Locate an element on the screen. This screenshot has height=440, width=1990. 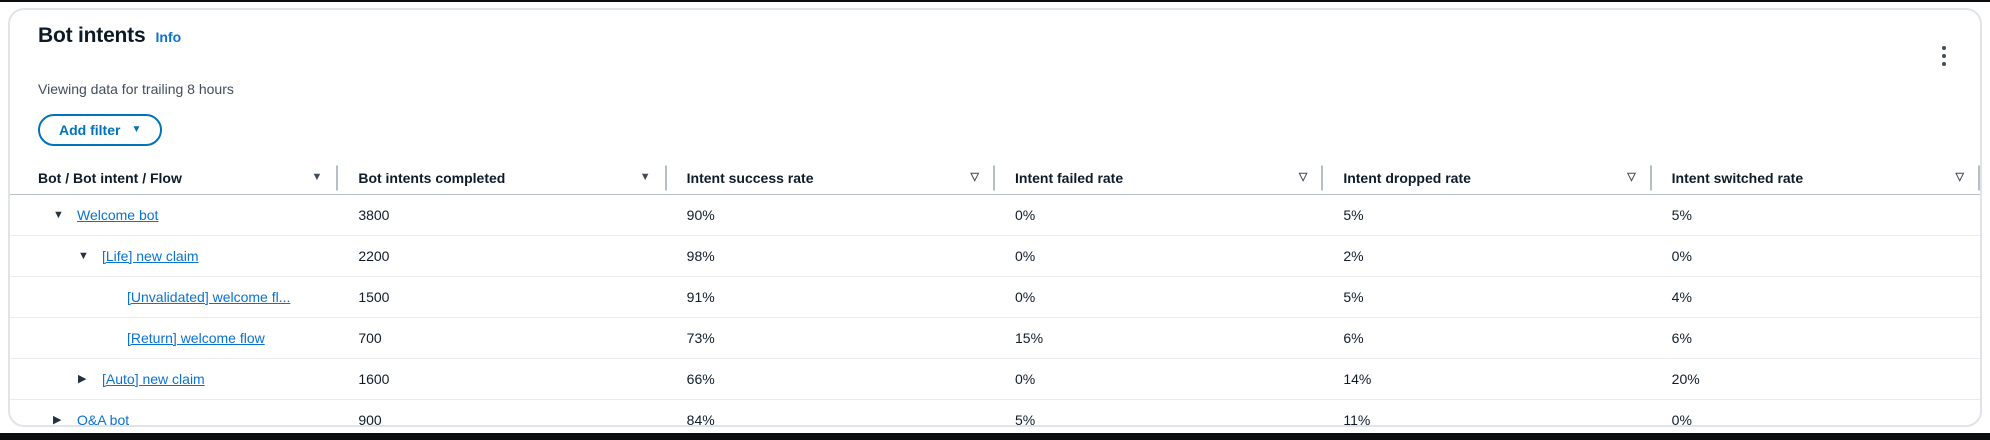
cell-switched: 5% is located at coordinates (1816, 215).